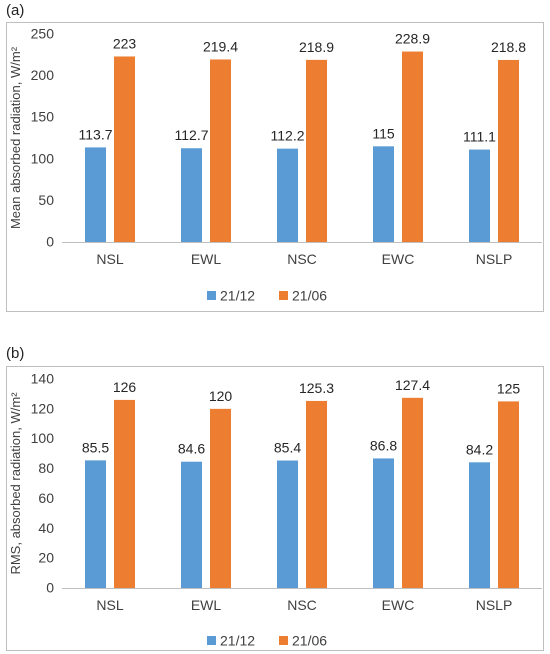 The width and height of the screenshot is (550, 654). I want to click on y-tick-label-b-4: 80, so click(46, 468).